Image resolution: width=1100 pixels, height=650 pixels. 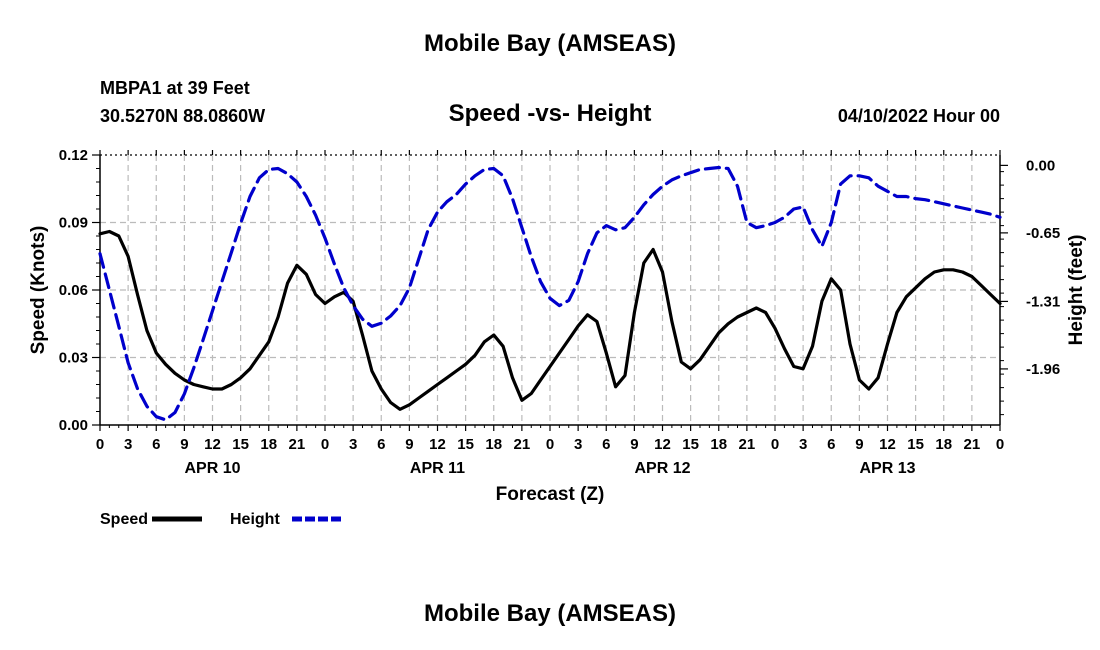 I want to click on y-tick-label: 0.06, so click(x=73, y=290).